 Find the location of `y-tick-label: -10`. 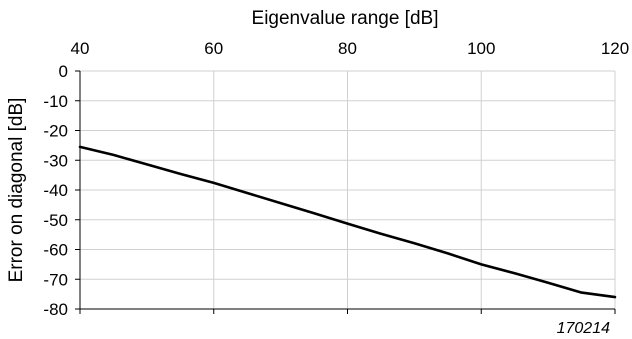

y-tick-label: -10 is located at coordinates (55, 101).